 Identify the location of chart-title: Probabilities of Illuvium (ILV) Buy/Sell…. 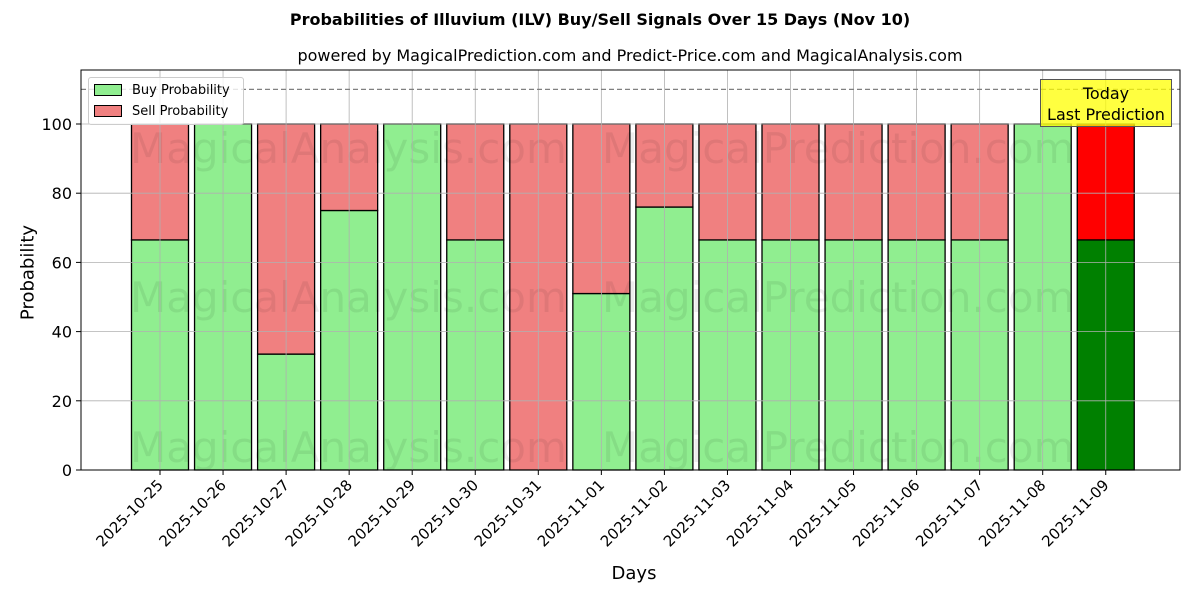
(600, 19).